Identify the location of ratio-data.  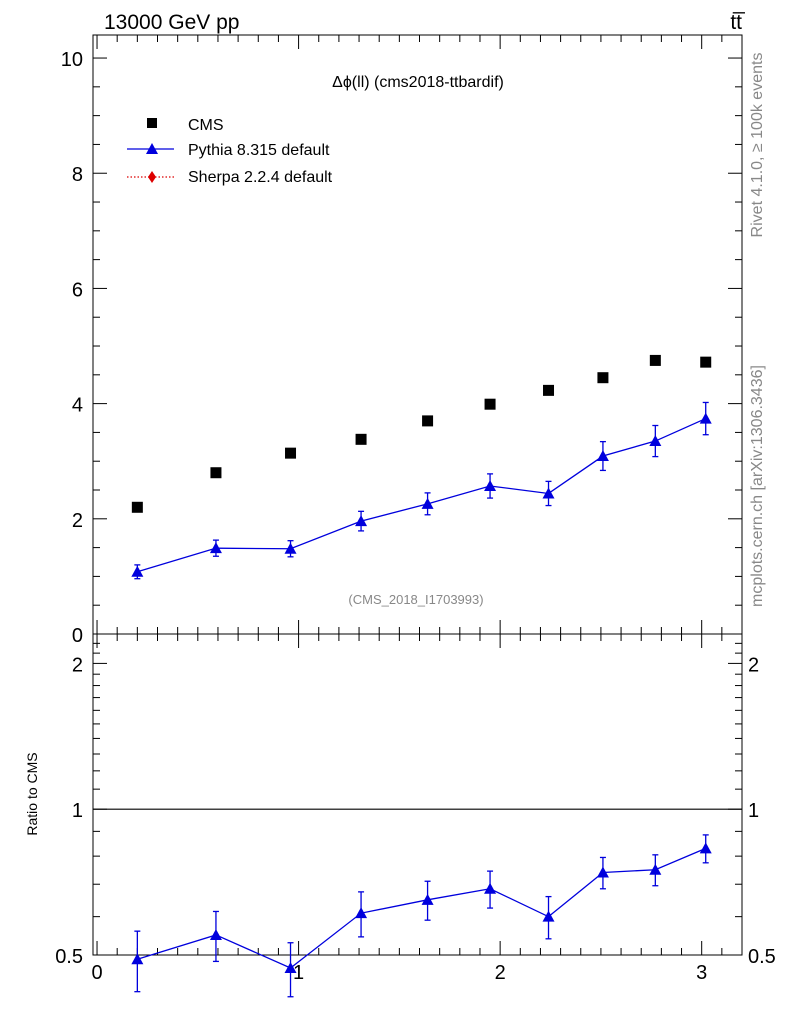
(421, 916).